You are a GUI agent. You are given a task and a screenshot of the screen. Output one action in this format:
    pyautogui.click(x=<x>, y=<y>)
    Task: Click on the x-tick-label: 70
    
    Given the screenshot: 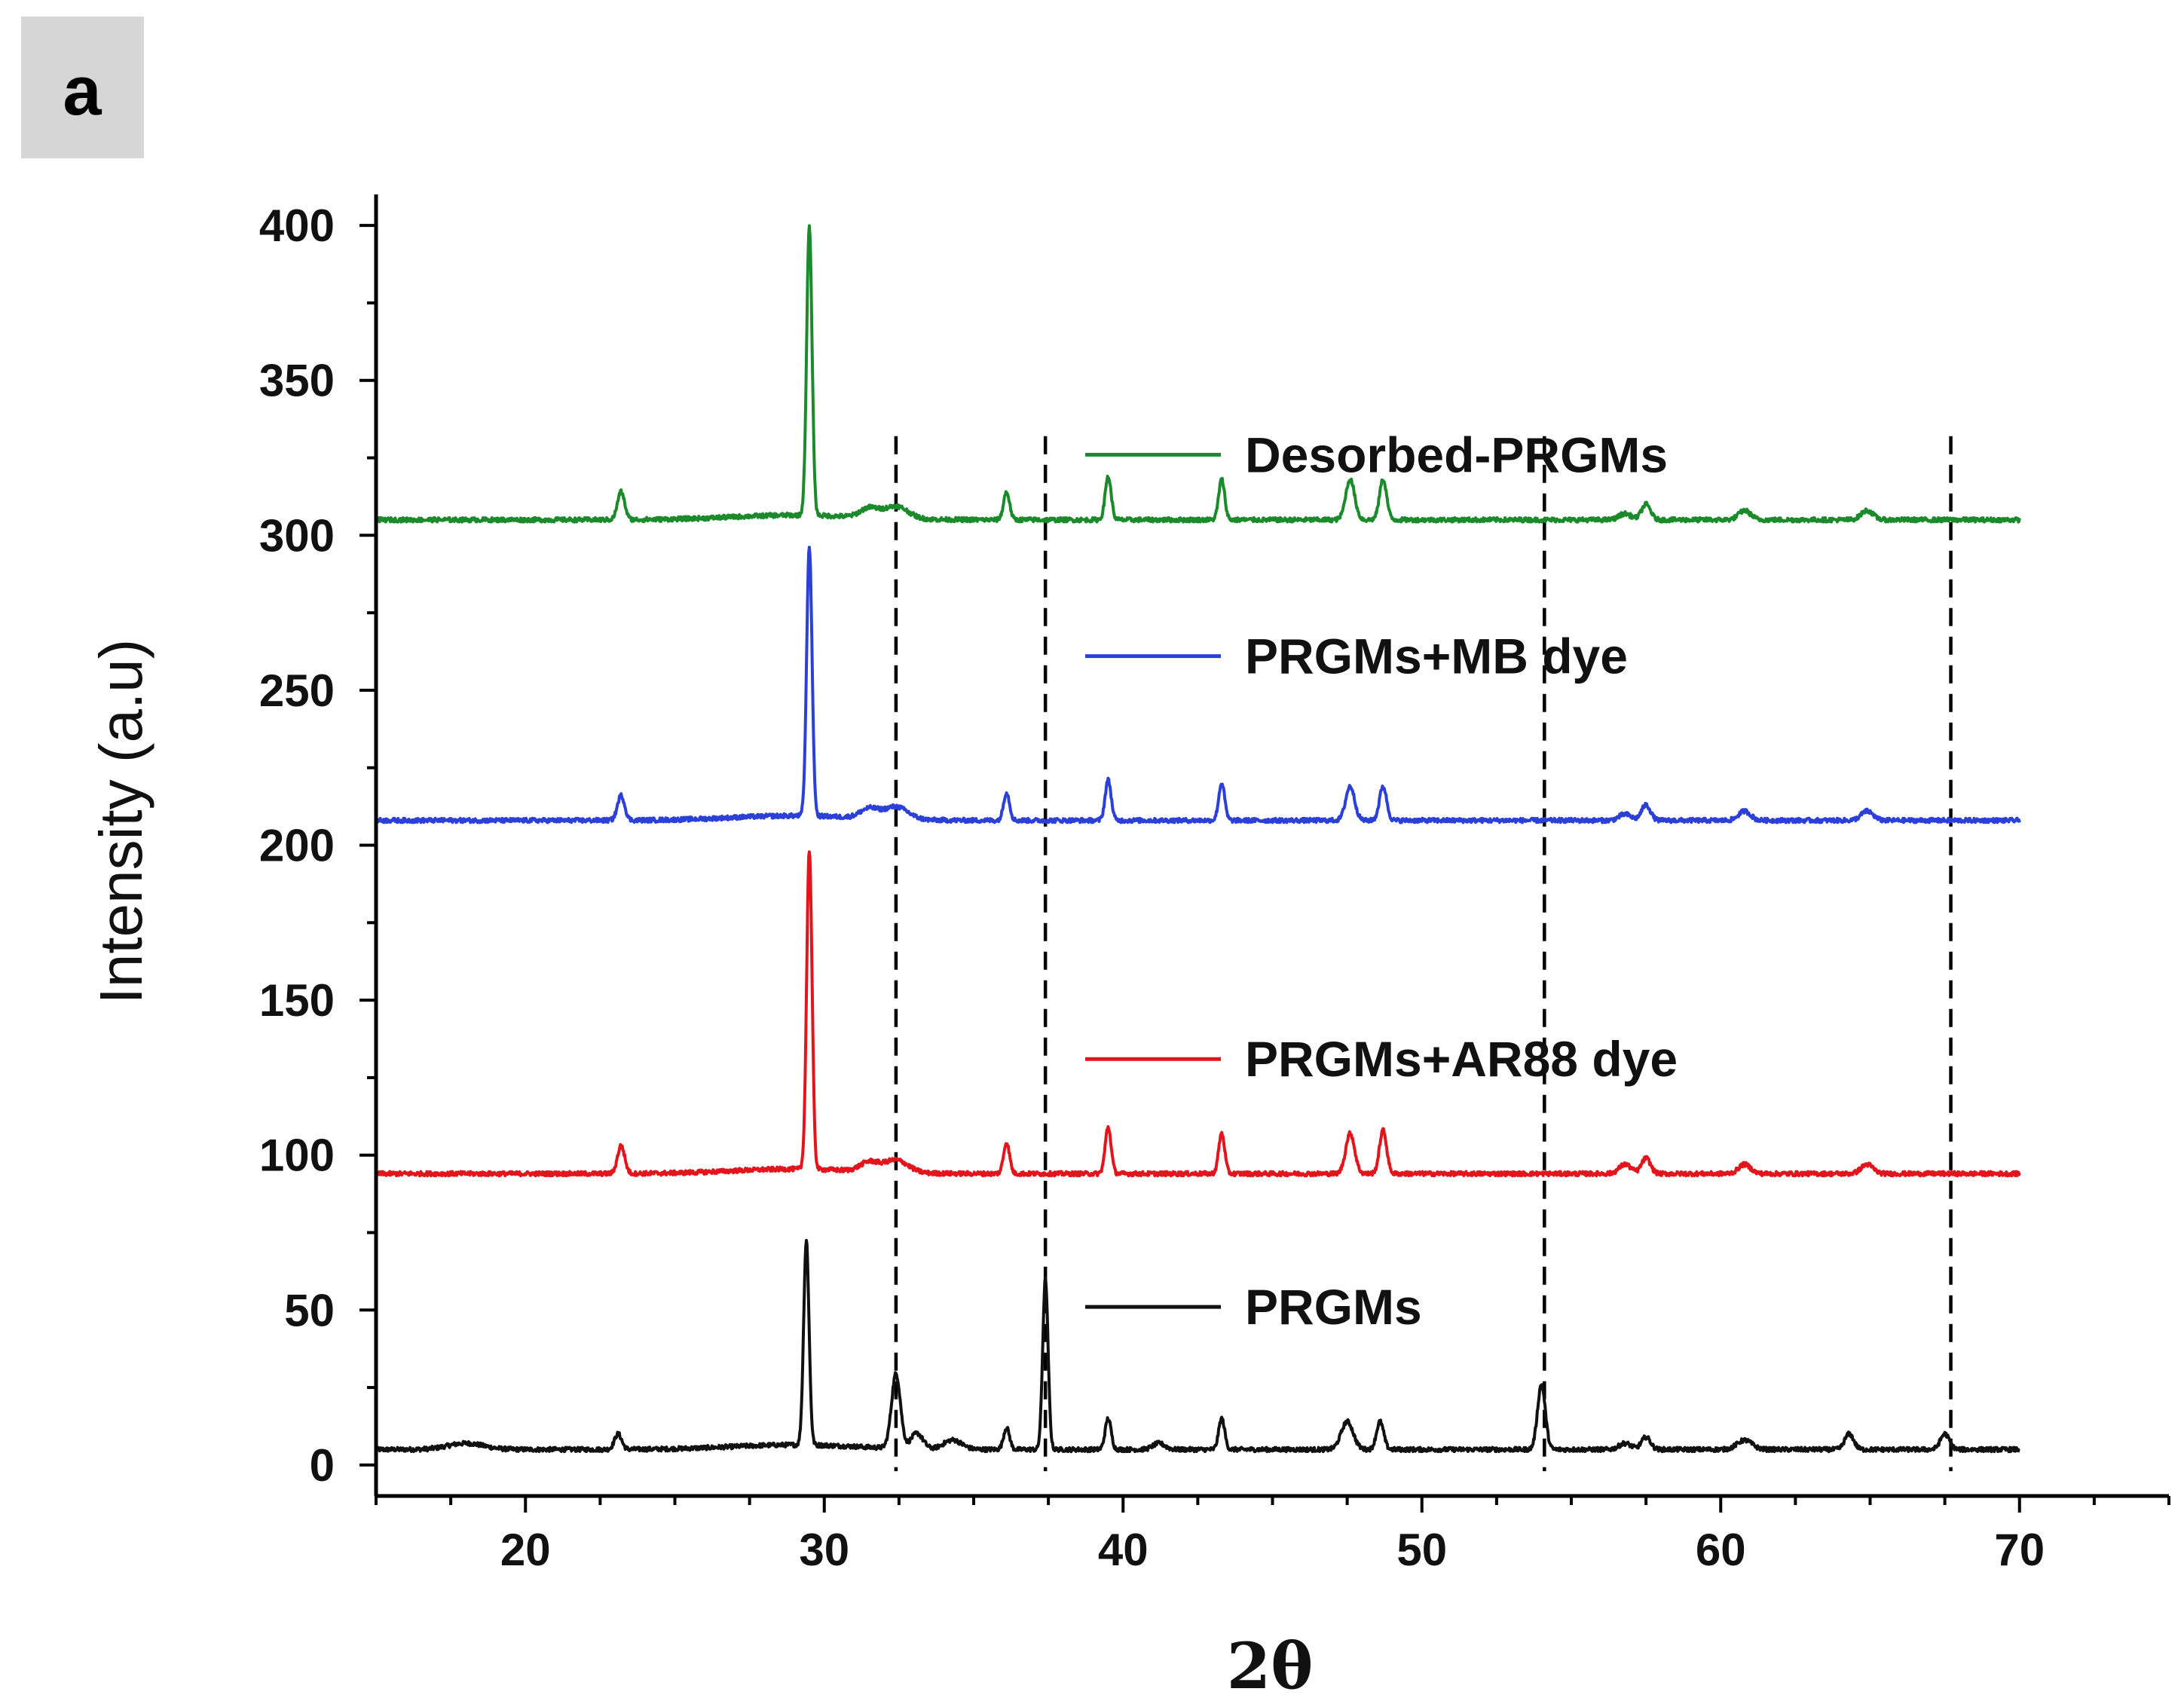 What is the action you would take?
    pyautogui.click(x=2019, y=1550)
    